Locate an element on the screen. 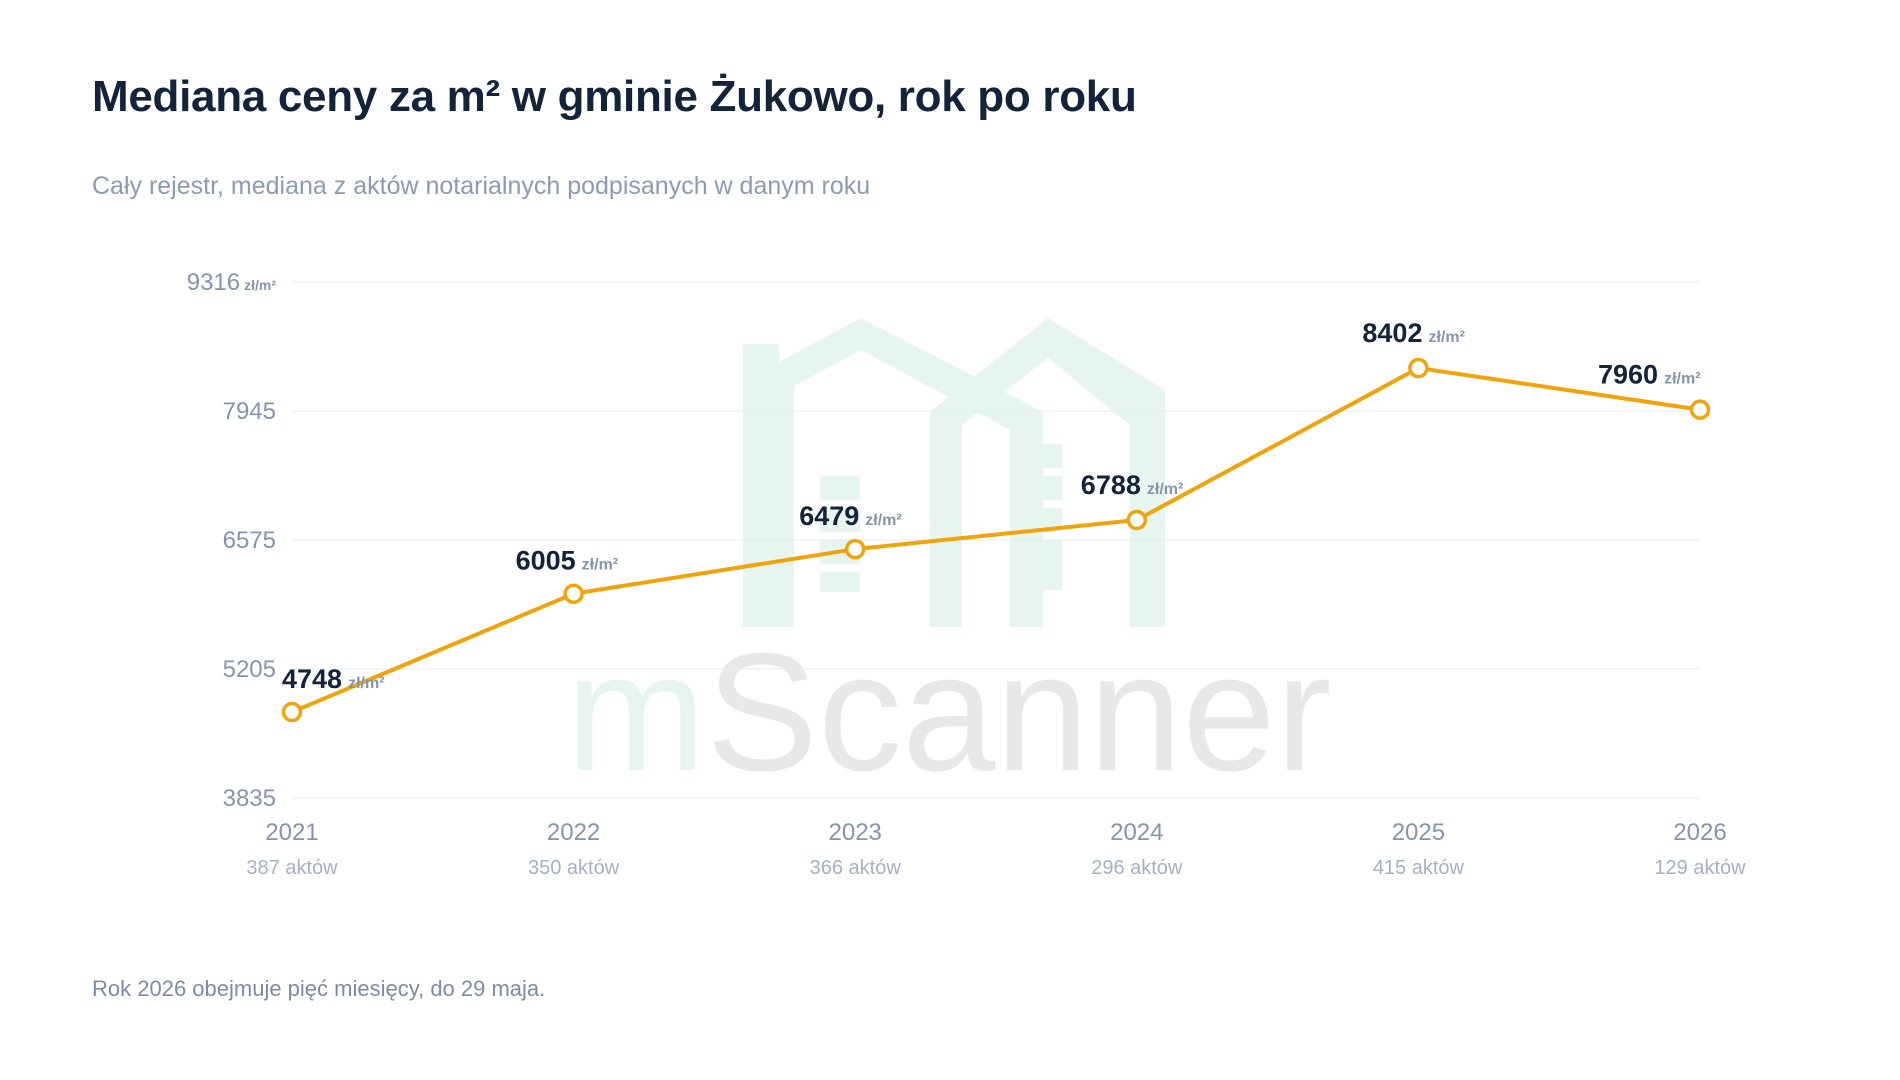  data-label-2026: 7960 zł/m² is located at coordinates (1649, 375).